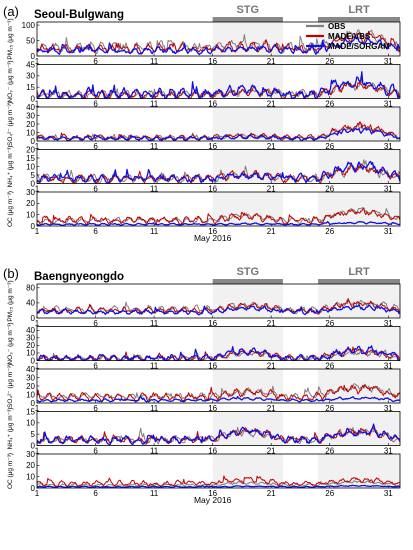 The width and height of the screenshot is (413, 550). I want to click on y-axis-label: NO₃⁻ (μg m⁻³), so click(10, 81).